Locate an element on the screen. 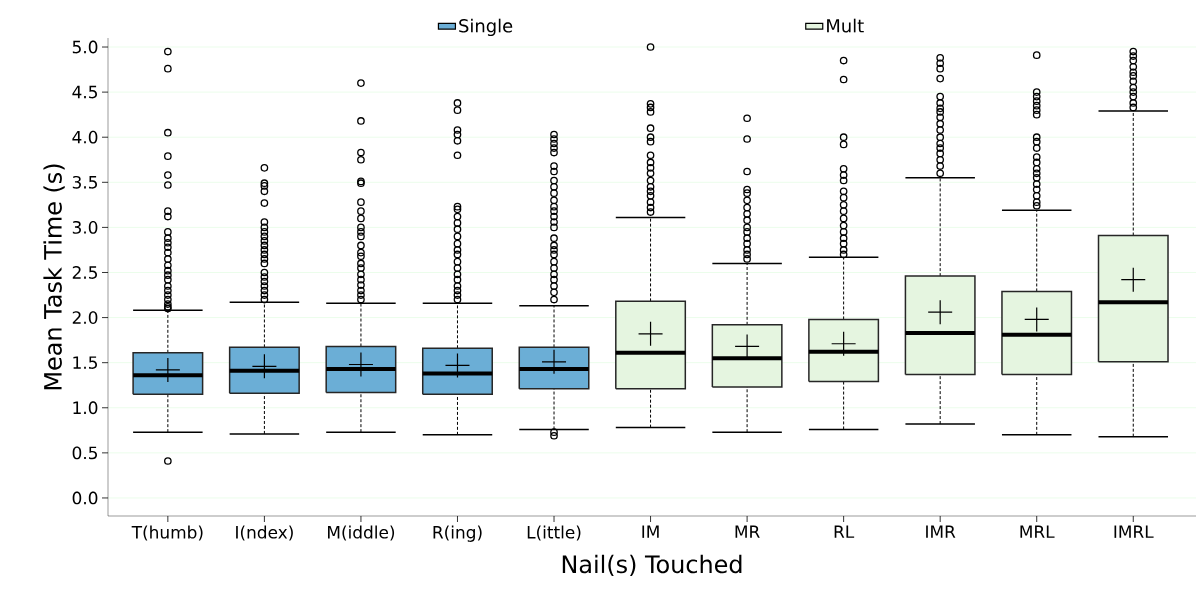 Image resolution: width=1203 pixels, height=604 pixels. x-tick-label: RL is located at coordinates (844, 531).